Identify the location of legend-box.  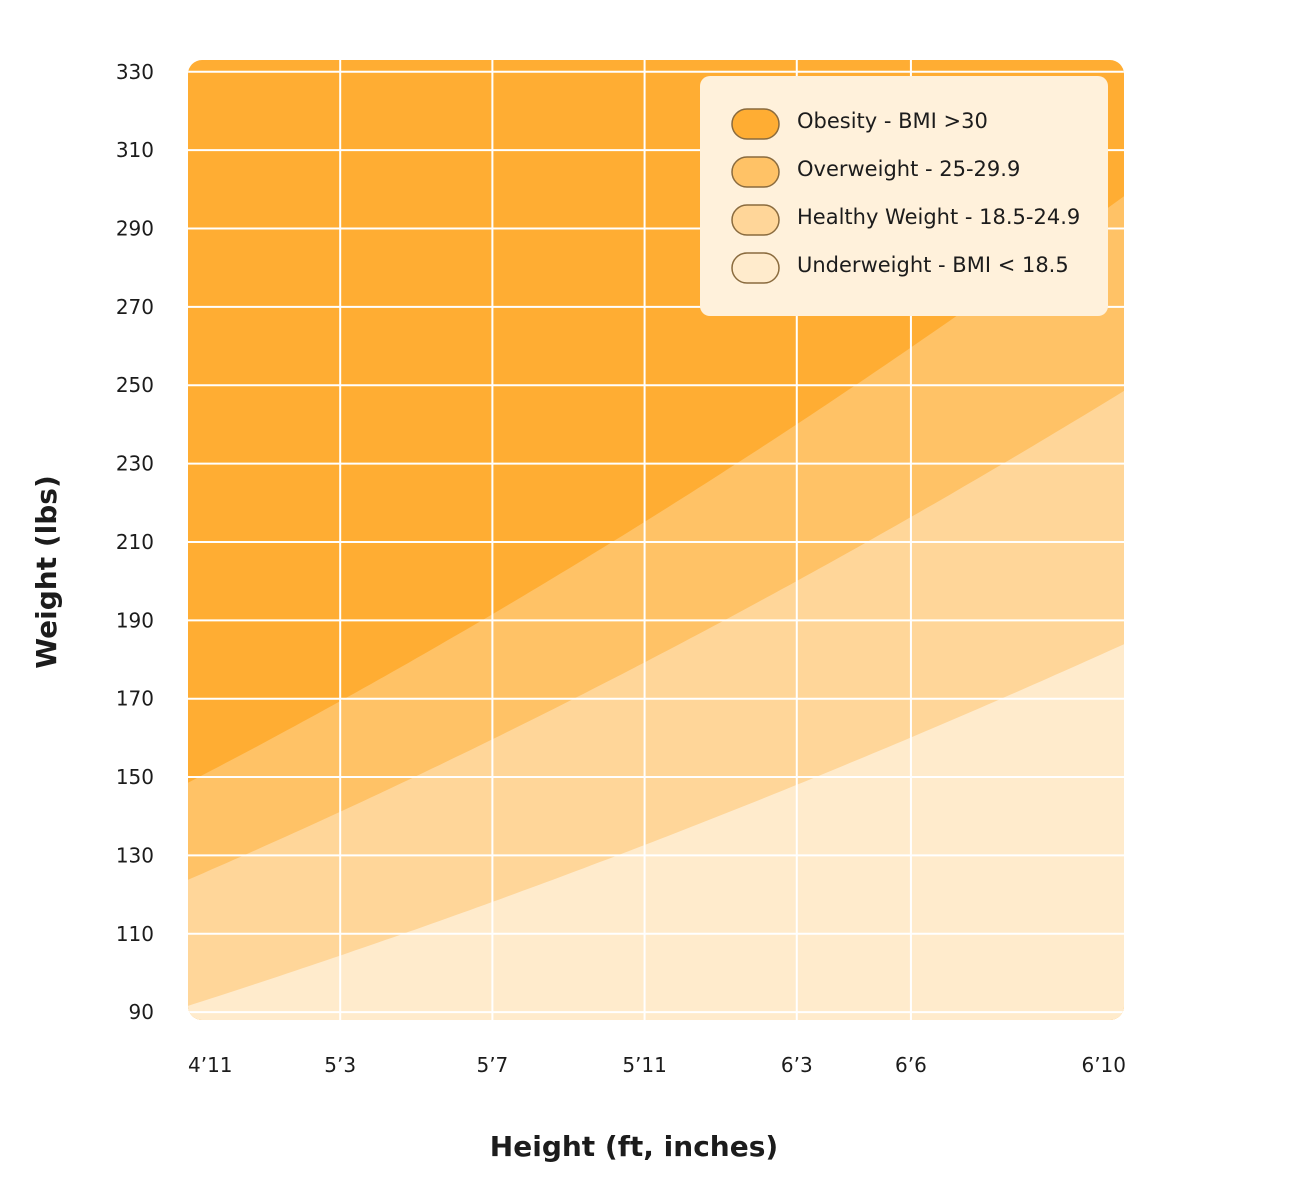
(904, 196).